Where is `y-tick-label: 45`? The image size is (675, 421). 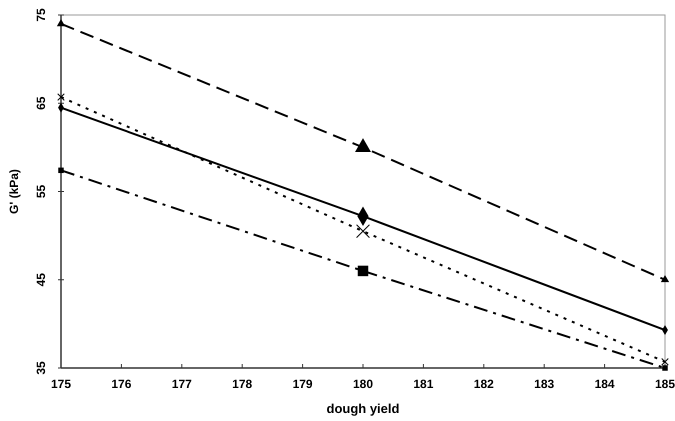
y-tick-label: 45 is located at coordinates (41, 279).